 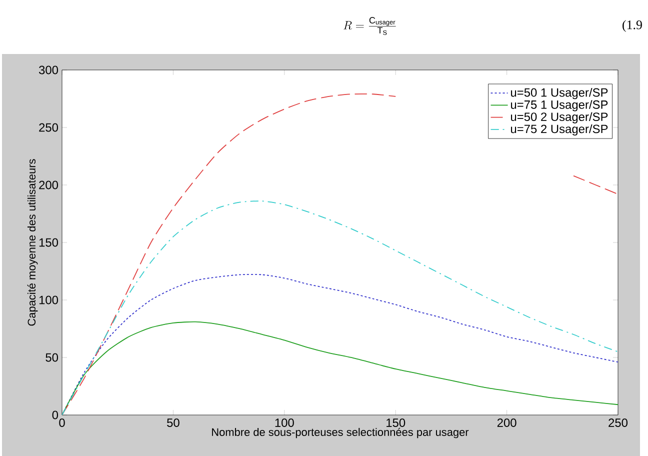 What do you see at coordinates (48, 242) in the screenshot?
I see `y-tick-label: 150` at bounding box center [48, 242].